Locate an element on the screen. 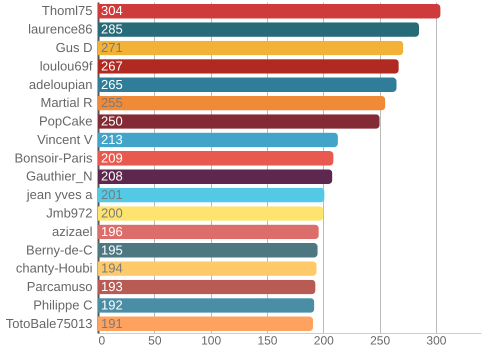 The height and width of the screenshot is (350, 501). data-label: 213 is located at coordinates (112, 139).